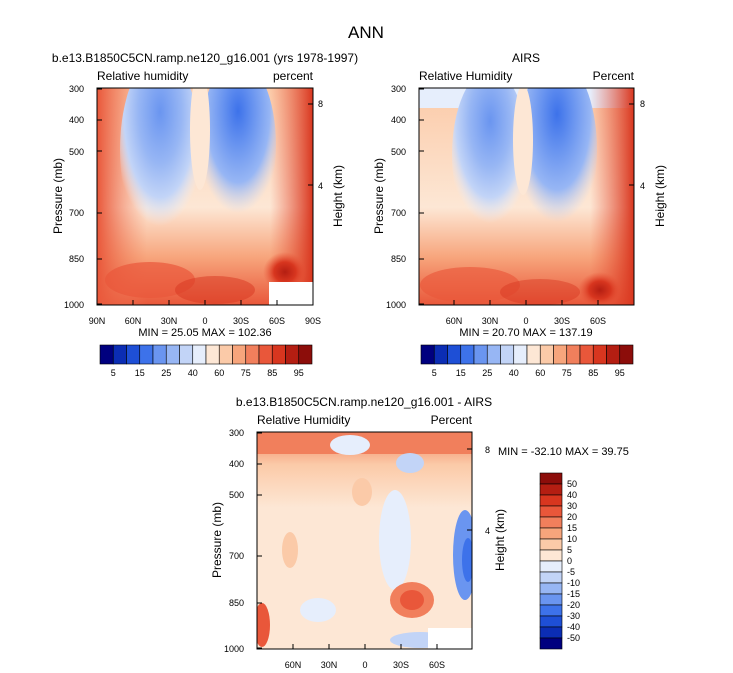 The width and height of the screenshot is (733, 673). What do you see at coordinates (236, 556) in the screenshot?
I see `y-tick-label: 700` at bounding box center [236, 556].